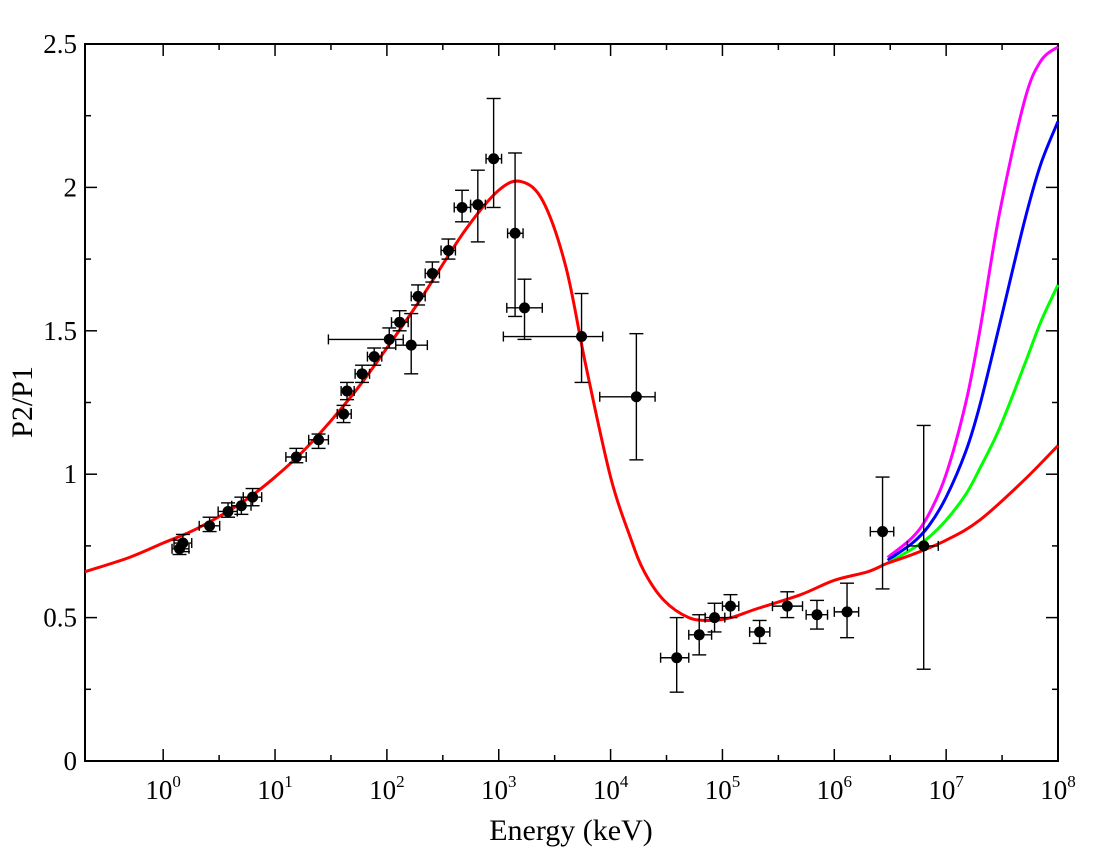 This screenshot has height=850, width=1100. Describe the element at coordinates (288, 781) in the screenshot. I see `x-tick-exponent: 1` at that location.